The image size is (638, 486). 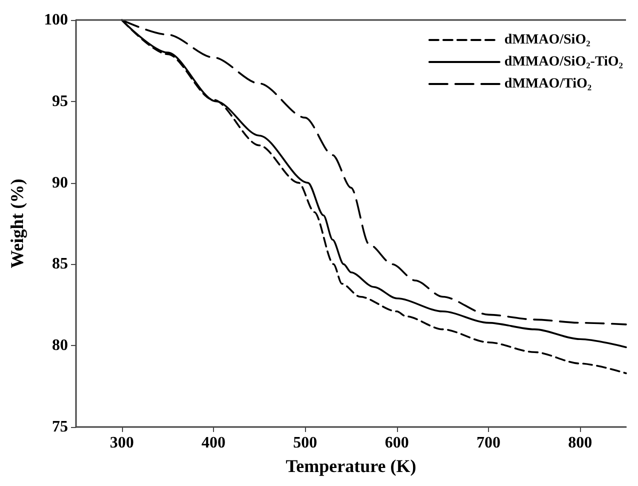 I want to click on x-tick-label: 700, so click(x=488, y=443).